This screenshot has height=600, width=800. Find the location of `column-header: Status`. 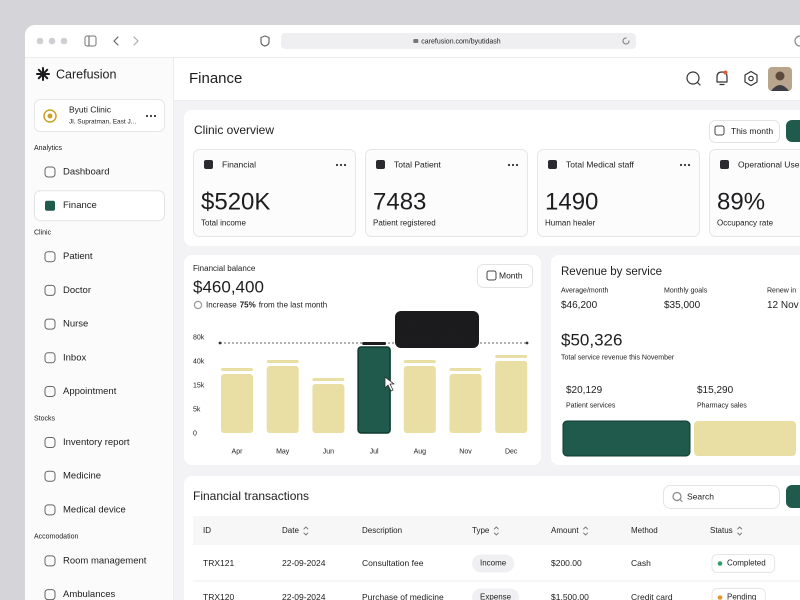

column-header: Status is located at coordinates (721, 530).